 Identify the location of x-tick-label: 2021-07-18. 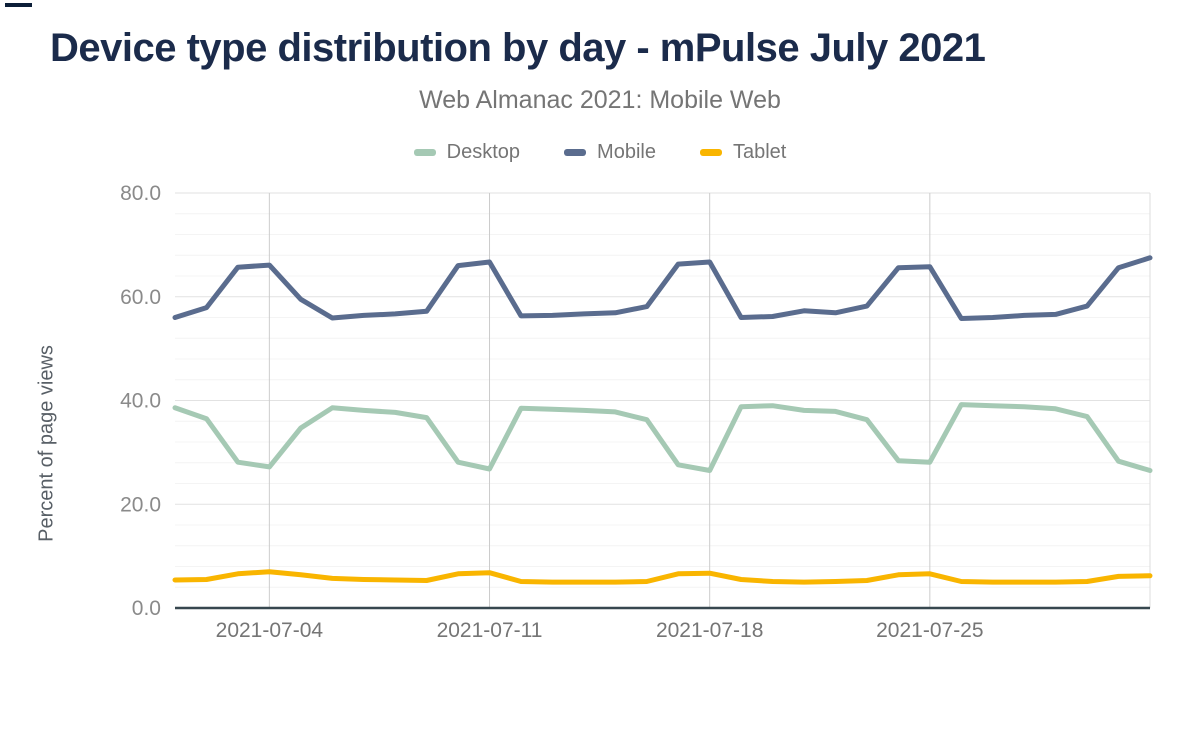
(709, 630).